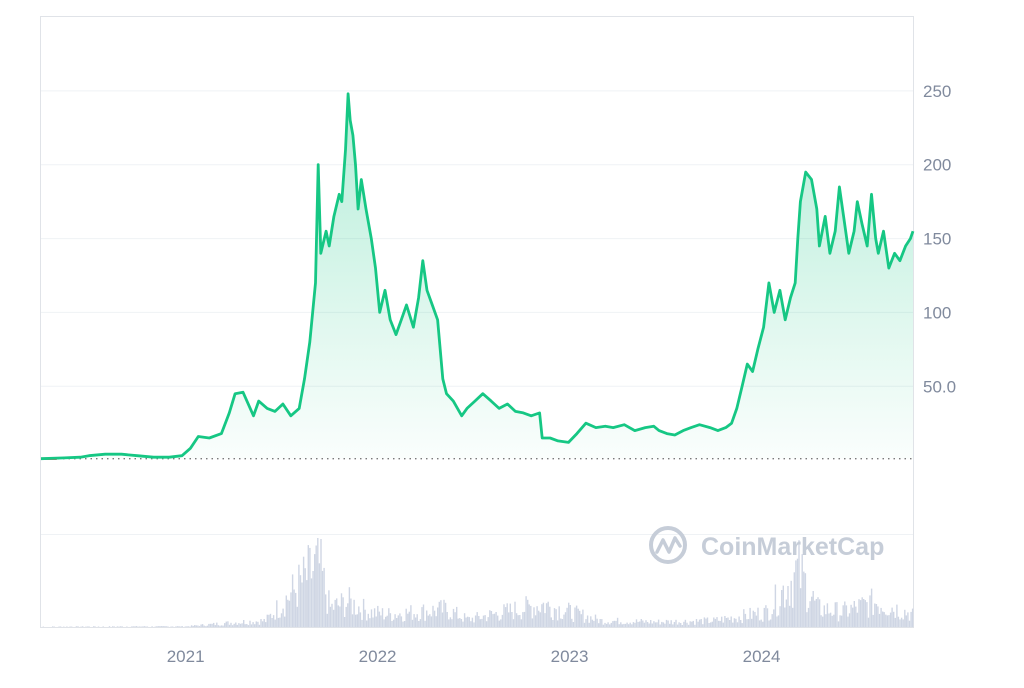 The height and width of the screenshot is (688, 1024). Describe the element at coordinates (937, 165) in the screenshot. I see `y-tick-label: 200` at that location.